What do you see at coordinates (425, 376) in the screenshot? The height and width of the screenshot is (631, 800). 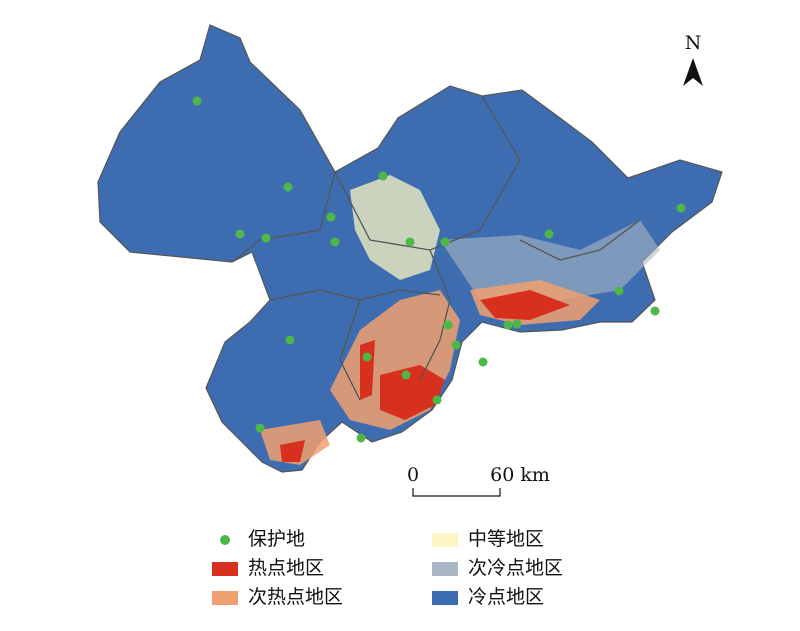 I see `region-hot` at bounding box center [425, 376].